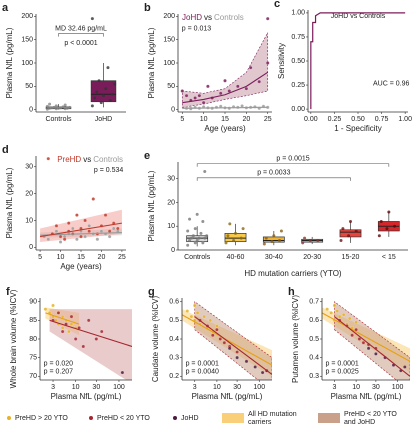 The image size is (417, 440). What do you see at coordinates (298, 61) in the screenshot?
I see `y-tick-label: 0.50` at bounding box center [298, 61].